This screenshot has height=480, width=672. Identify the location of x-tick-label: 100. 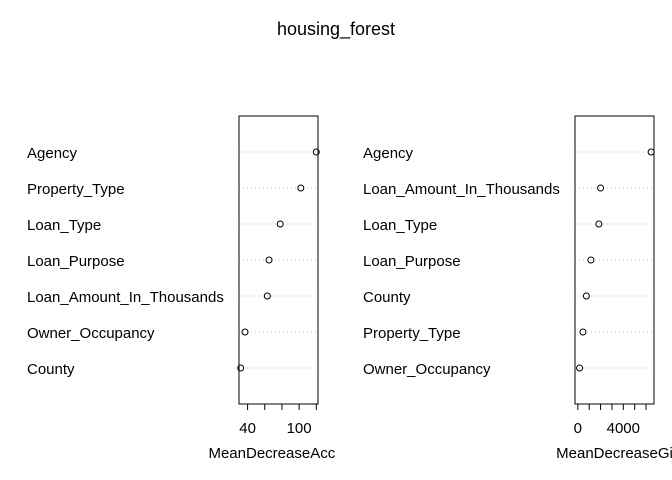
(299, 428).